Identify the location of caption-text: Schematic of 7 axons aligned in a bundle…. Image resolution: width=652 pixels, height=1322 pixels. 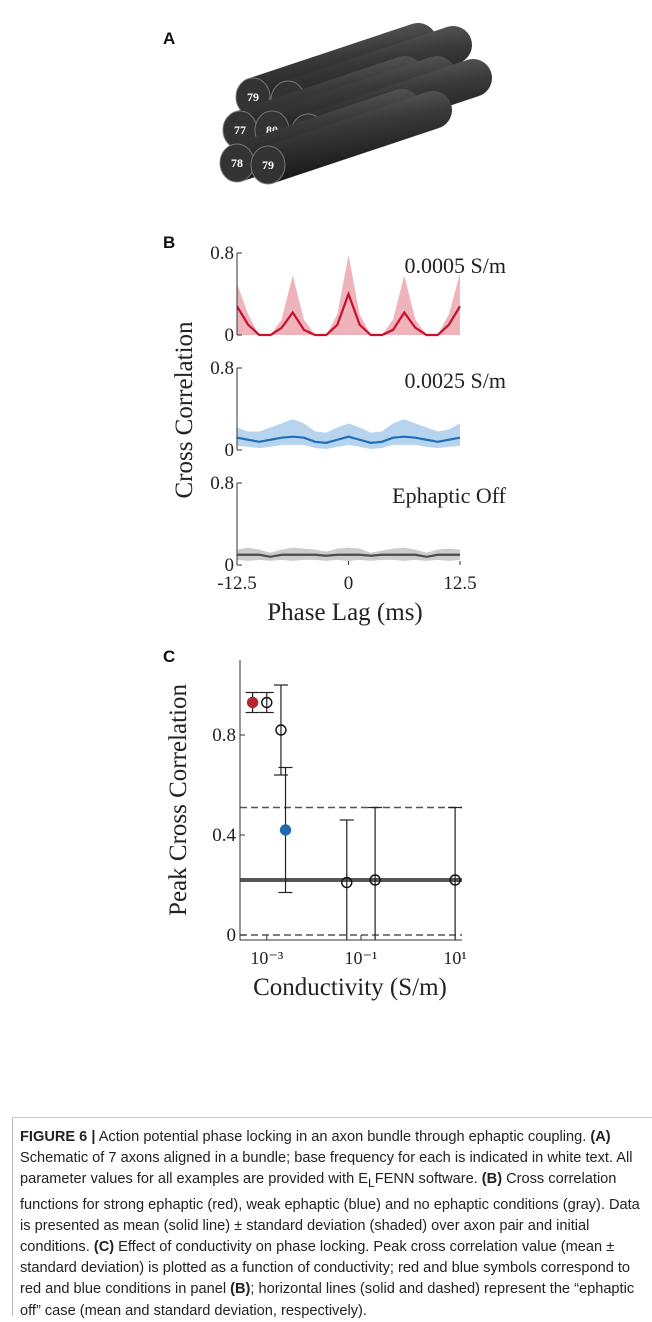
(326, 1169).